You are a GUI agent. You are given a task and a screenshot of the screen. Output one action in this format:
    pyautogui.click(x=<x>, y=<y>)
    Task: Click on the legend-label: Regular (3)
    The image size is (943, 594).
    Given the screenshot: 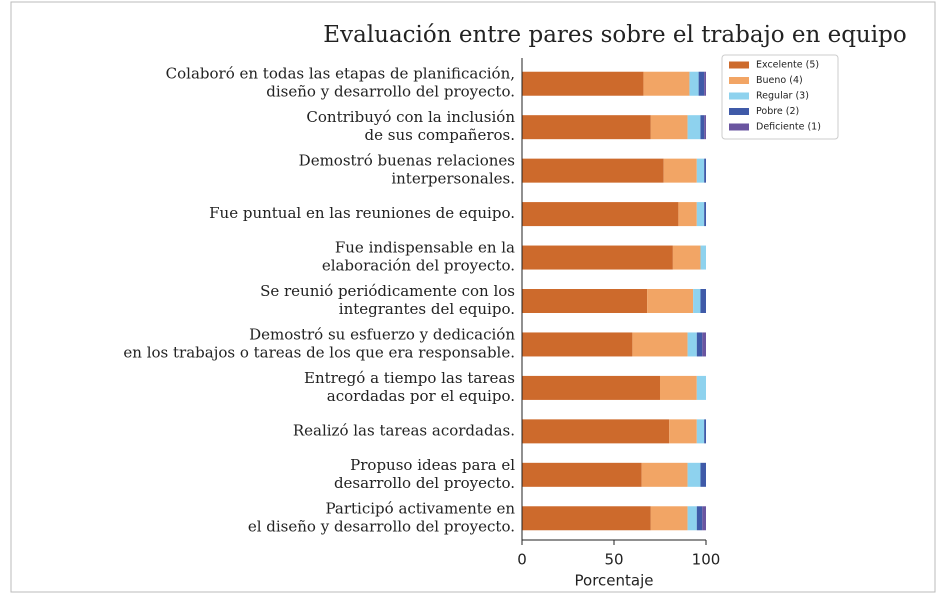 What is the action you would take?
    pyautogui.click(x=782, y=96)
    